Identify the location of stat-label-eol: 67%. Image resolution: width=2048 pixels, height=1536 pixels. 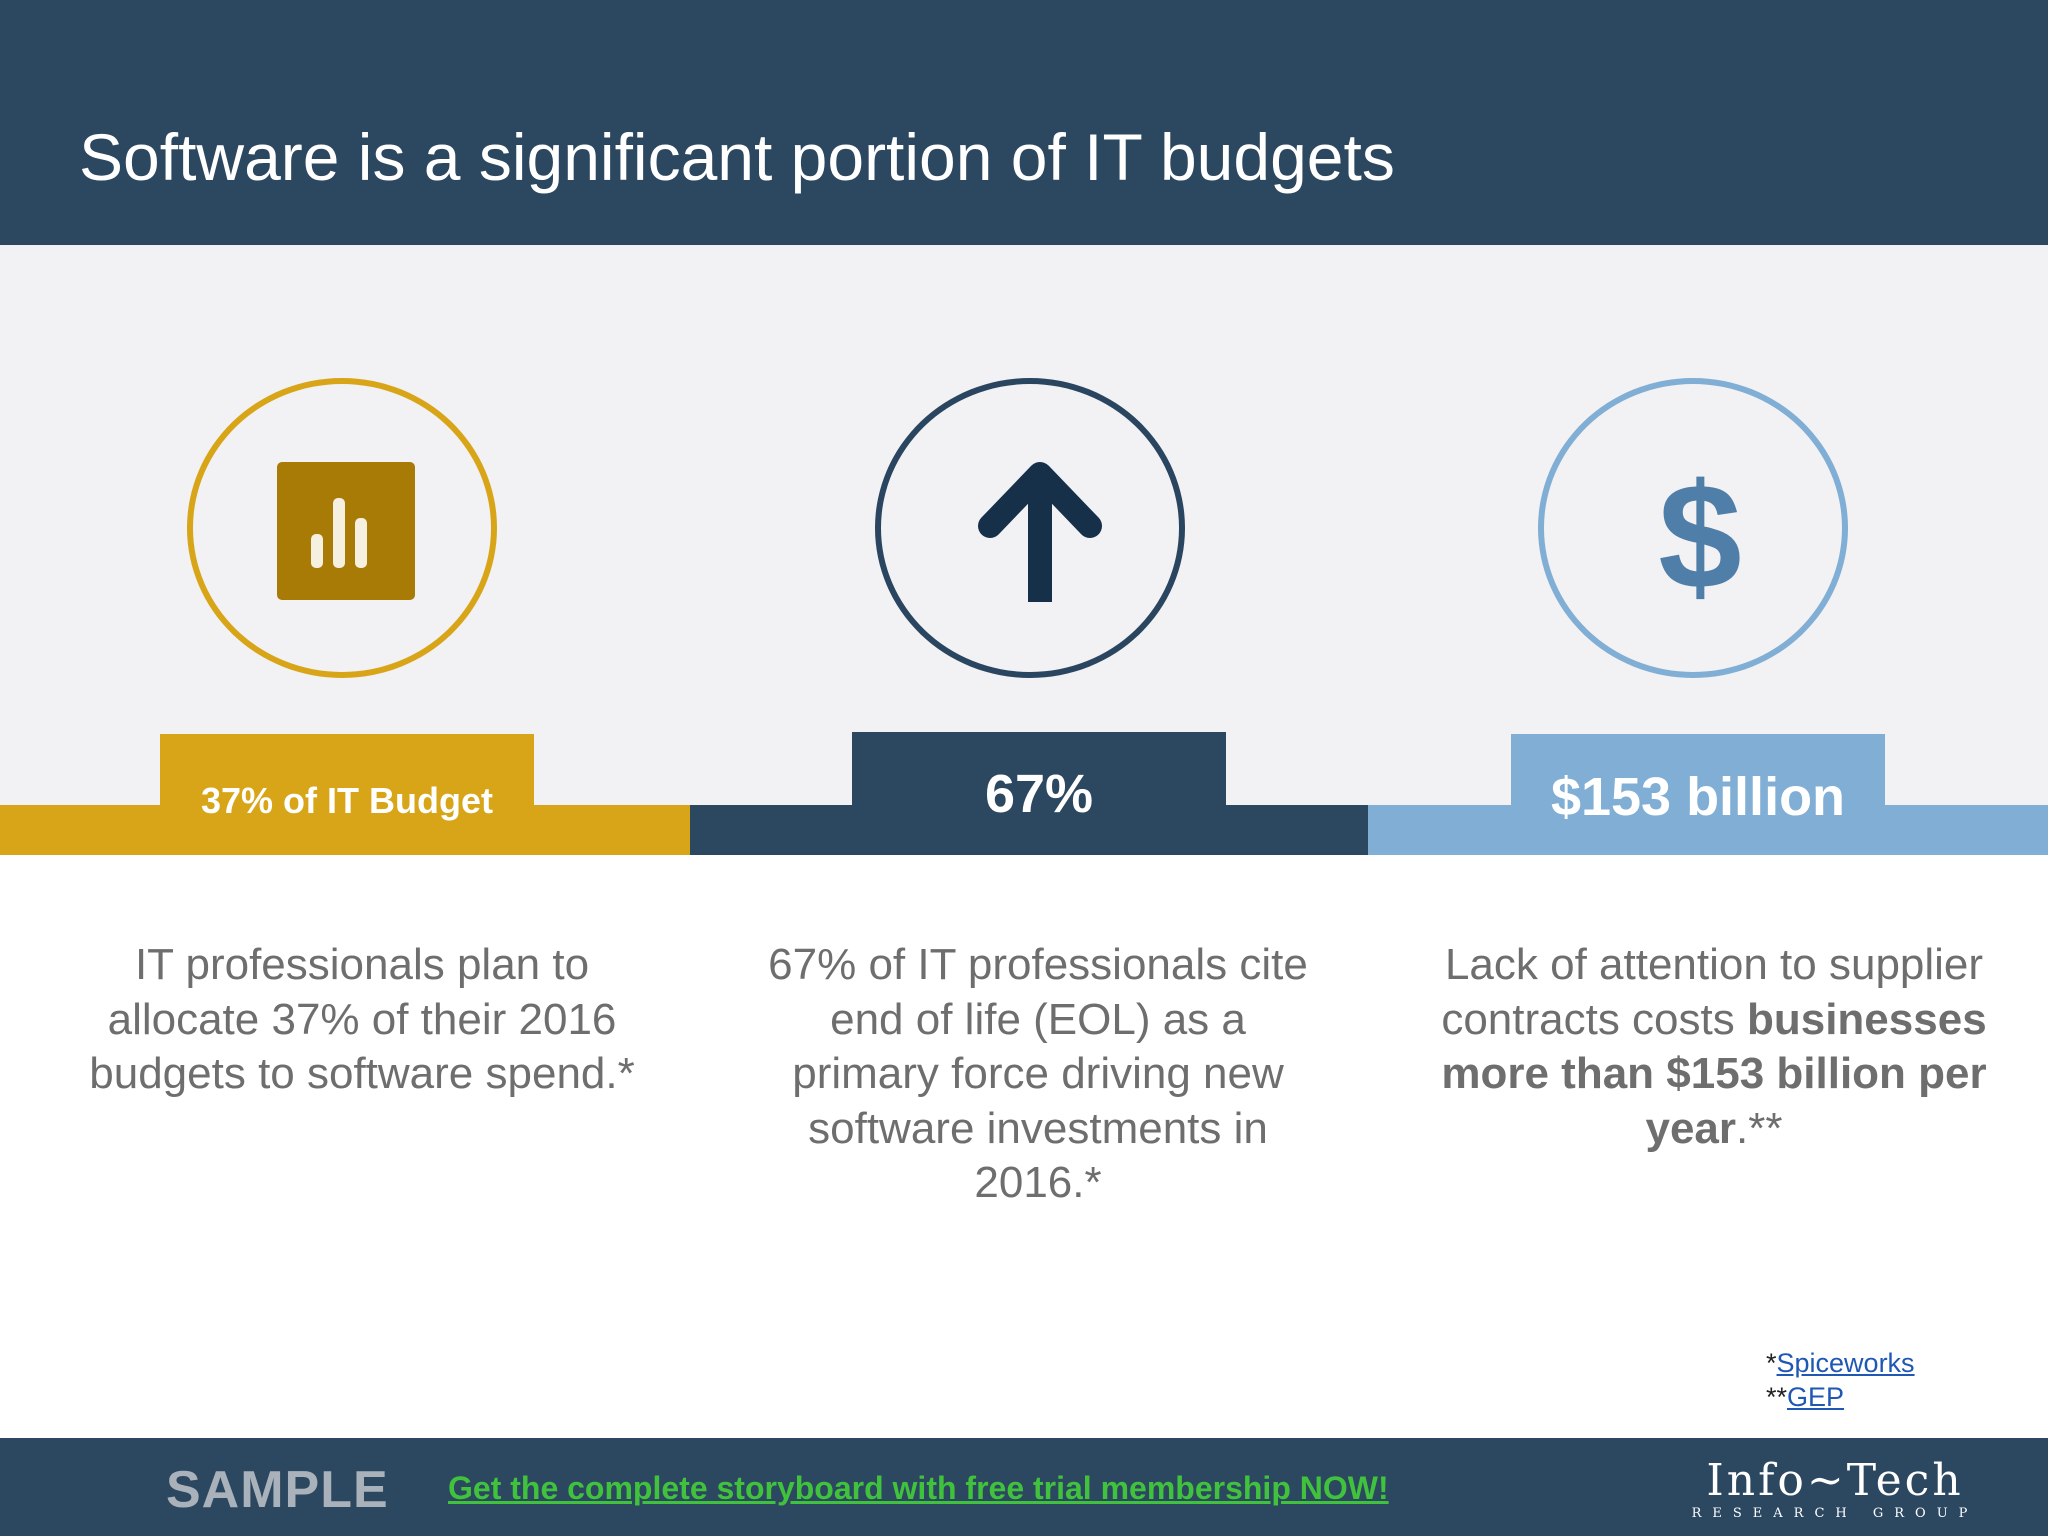
(1039, 793).